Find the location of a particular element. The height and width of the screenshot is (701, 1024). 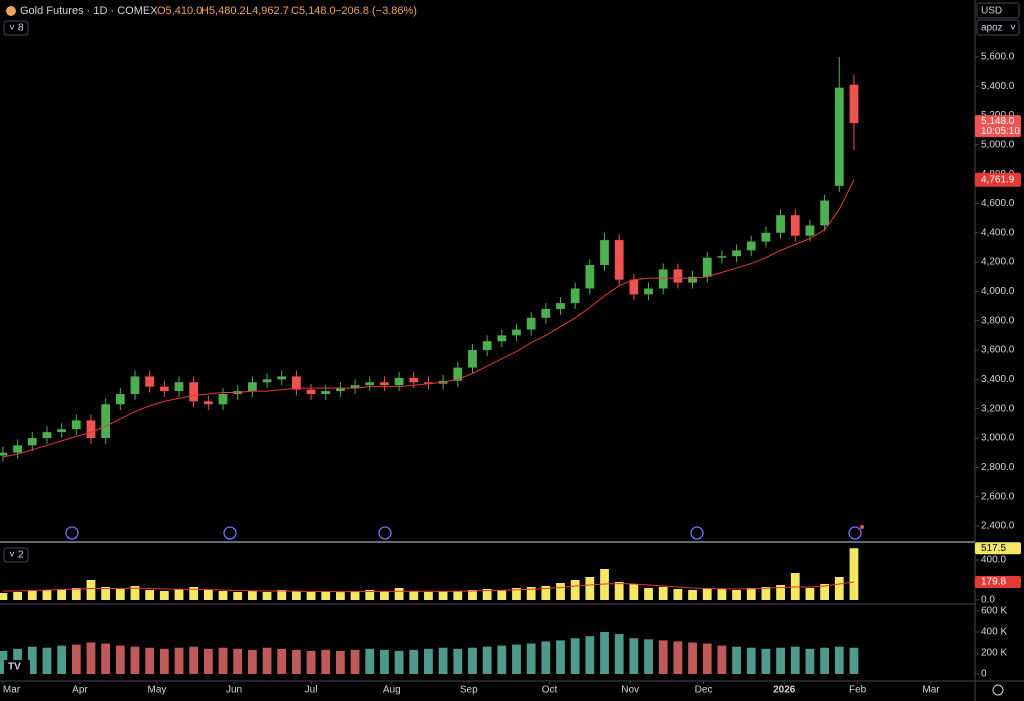

currency: USD is located at coordinates (991, 11).